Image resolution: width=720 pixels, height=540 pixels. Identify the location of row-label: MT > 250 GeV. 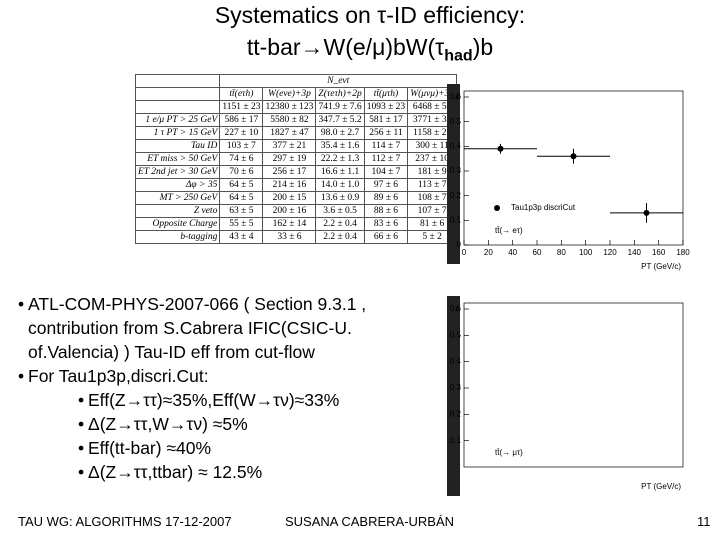
(177, 198).